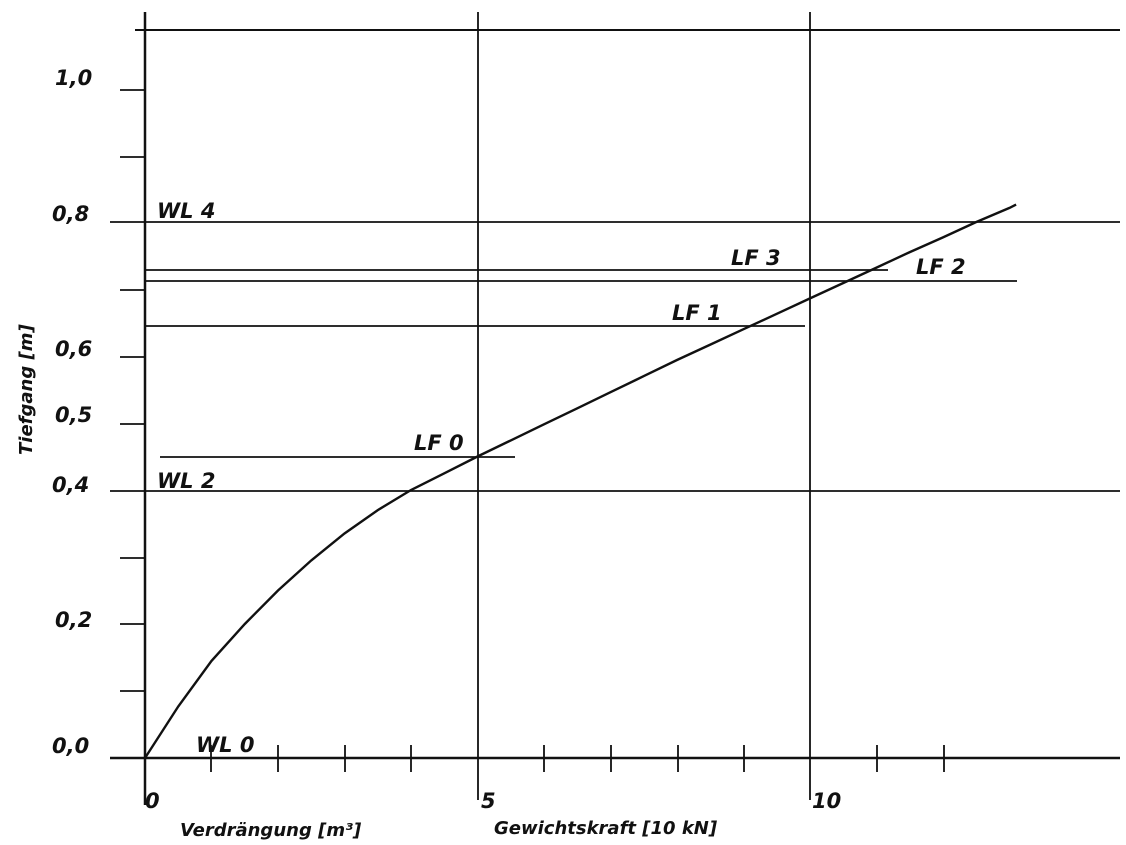  Describe the element at coordinates (26, 389) in the screenshot. I see `y-axis-title: Tiefgang [m]` at that location.